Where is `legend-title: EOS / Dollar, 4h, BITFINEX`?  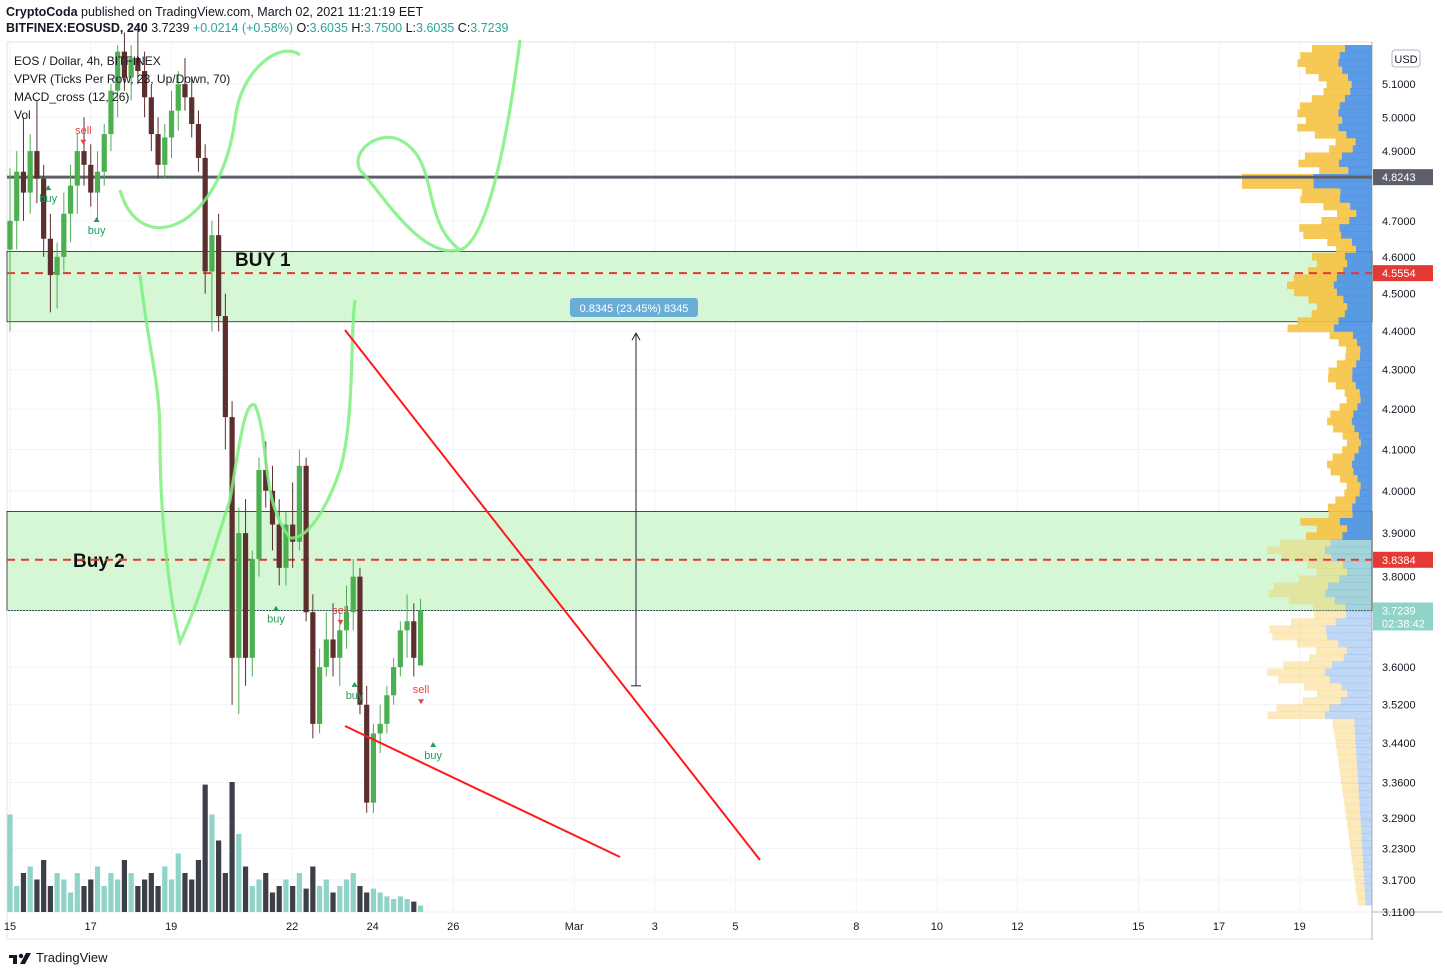 legend-title: EOS / Dollar, 4h, BITFINEX is located at coordinates (87, 61).